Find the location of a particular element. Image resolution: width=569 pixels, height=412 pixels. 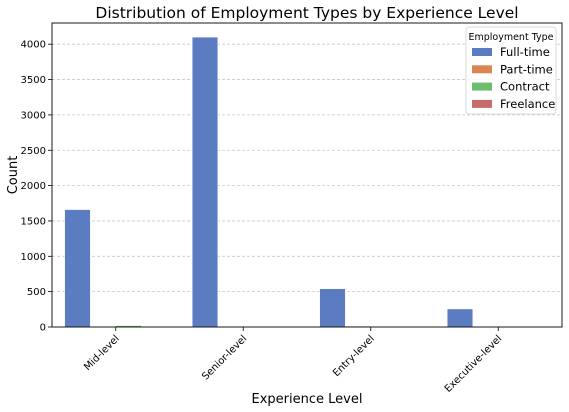

x-tick-label: Entry-level is located at coordinates (354, 356).